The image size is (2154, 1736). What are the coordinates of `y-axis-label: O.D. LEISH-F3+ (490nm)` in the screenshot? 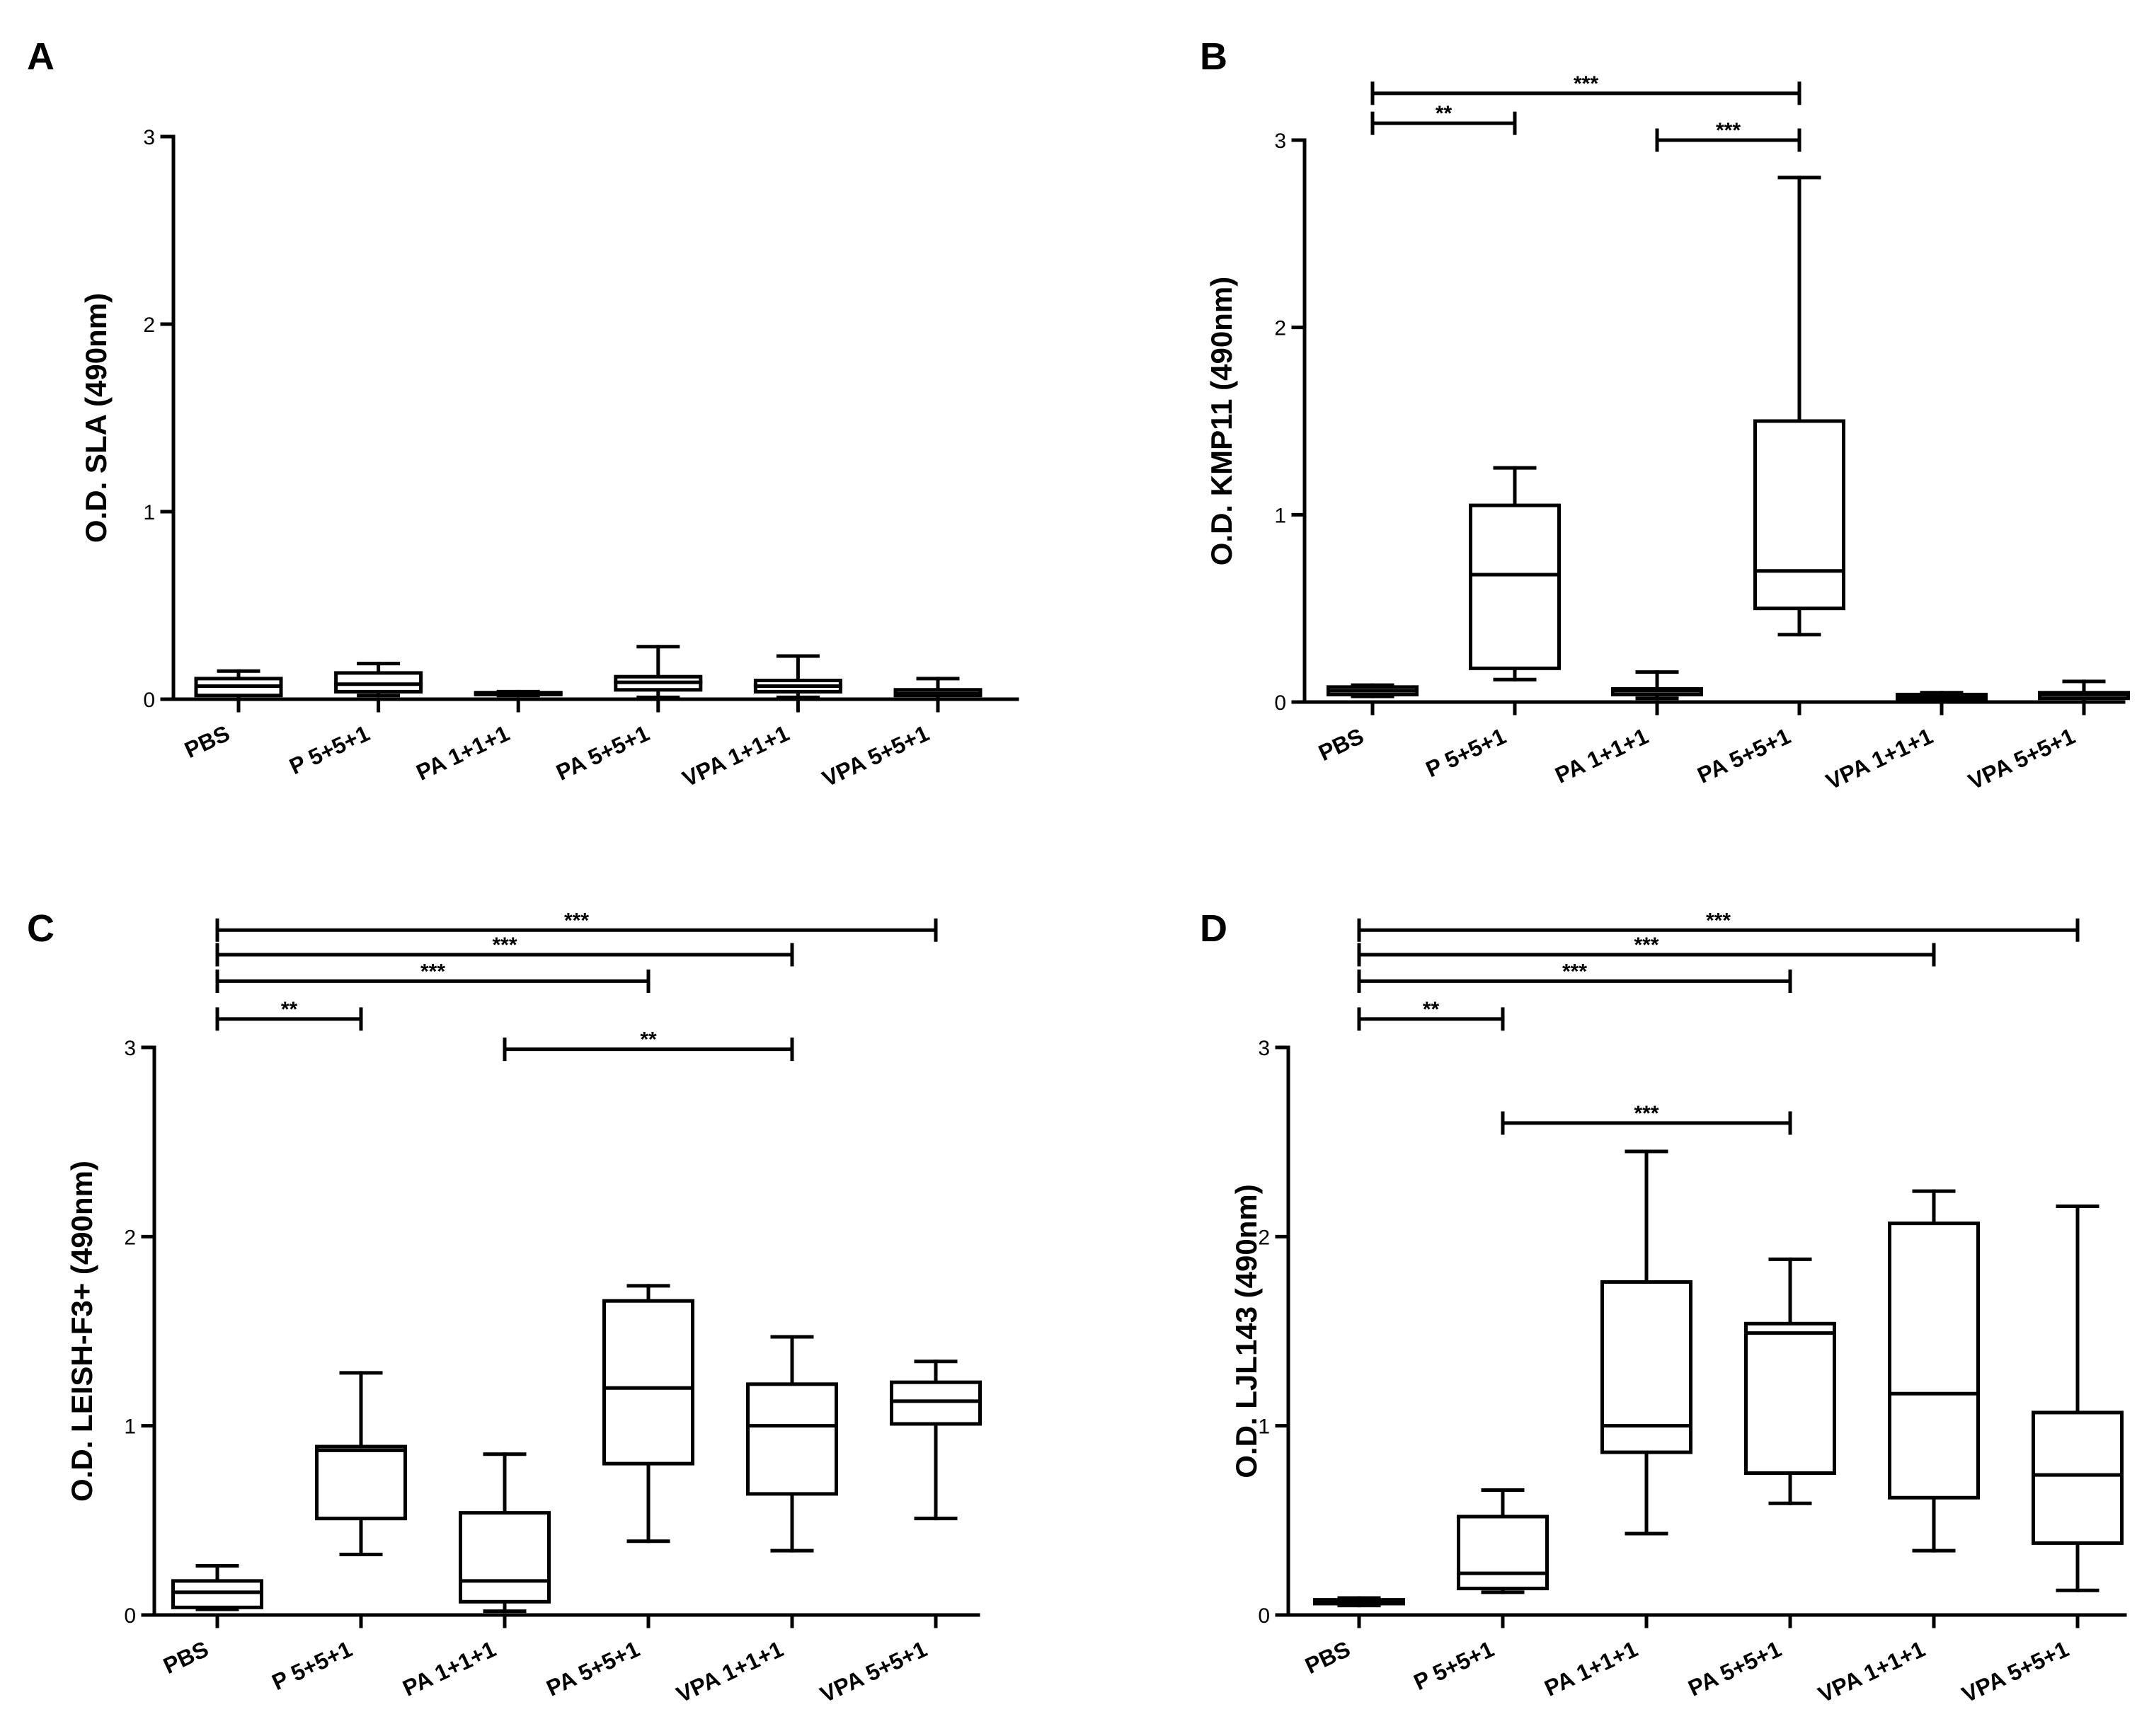 It's located at (81, 1331).